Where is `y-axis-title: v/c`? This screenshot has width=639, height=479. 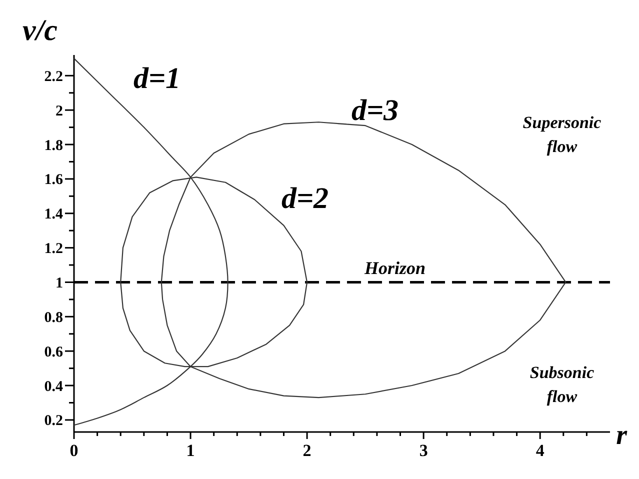
y-axis-title: v/c is located at coordinates (40, 30).